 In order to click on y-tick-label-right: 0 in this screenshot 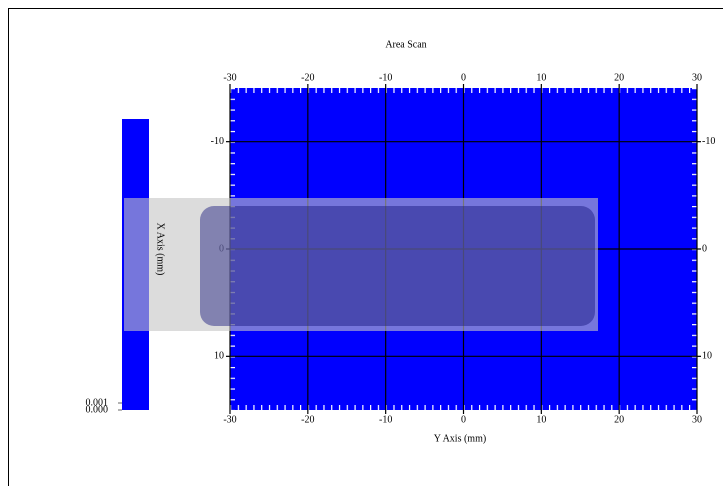, I will do `click(704, 248)`.